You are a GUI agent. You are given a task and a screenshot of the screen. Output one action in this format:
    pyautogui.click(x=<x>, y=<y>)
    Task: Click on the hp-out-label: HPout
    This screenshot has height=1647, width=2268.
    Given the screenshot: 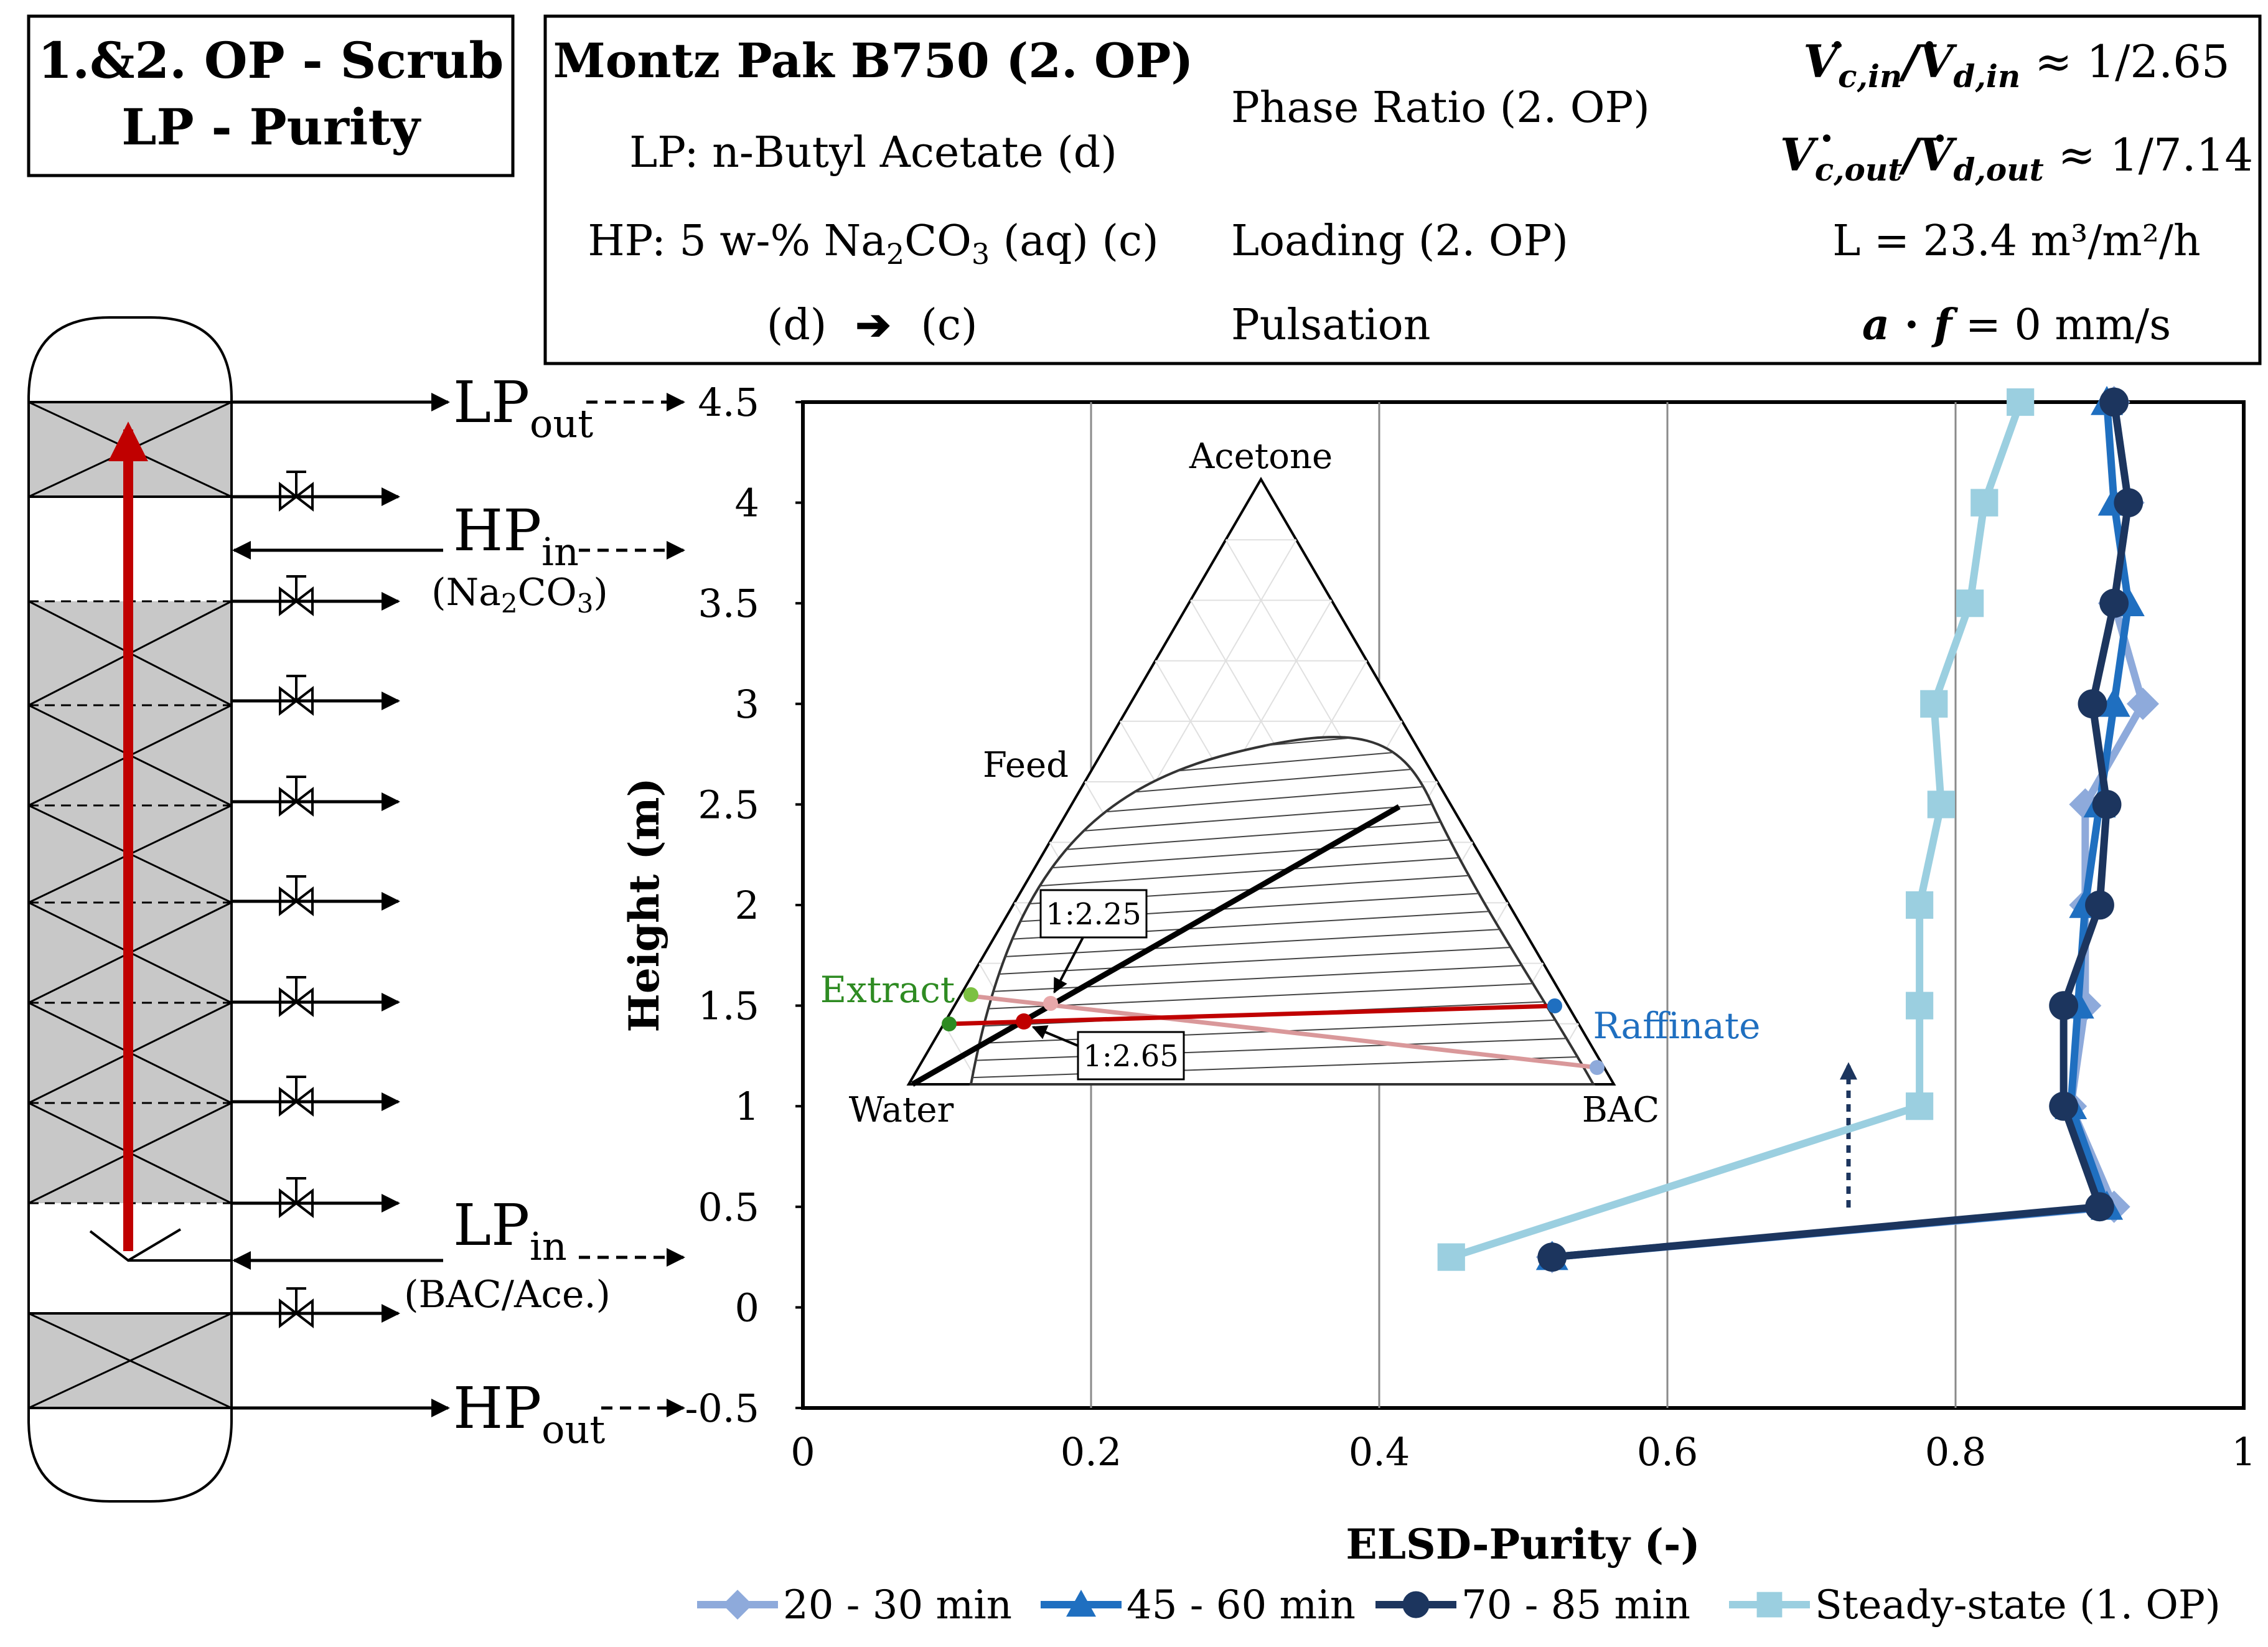 What is the action you would take?
    pyautogui.click(x=529, y=1414)
    